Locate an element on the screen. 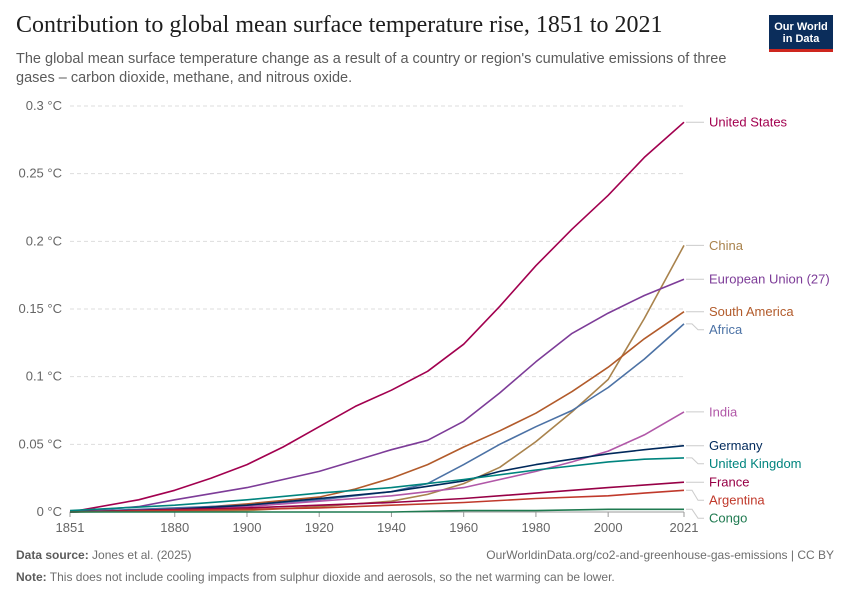 Image resolution: width=850 pixels, height=600 pixels. series-label-united-kingdom: United Kingdom is located at coordinates (755, 463).